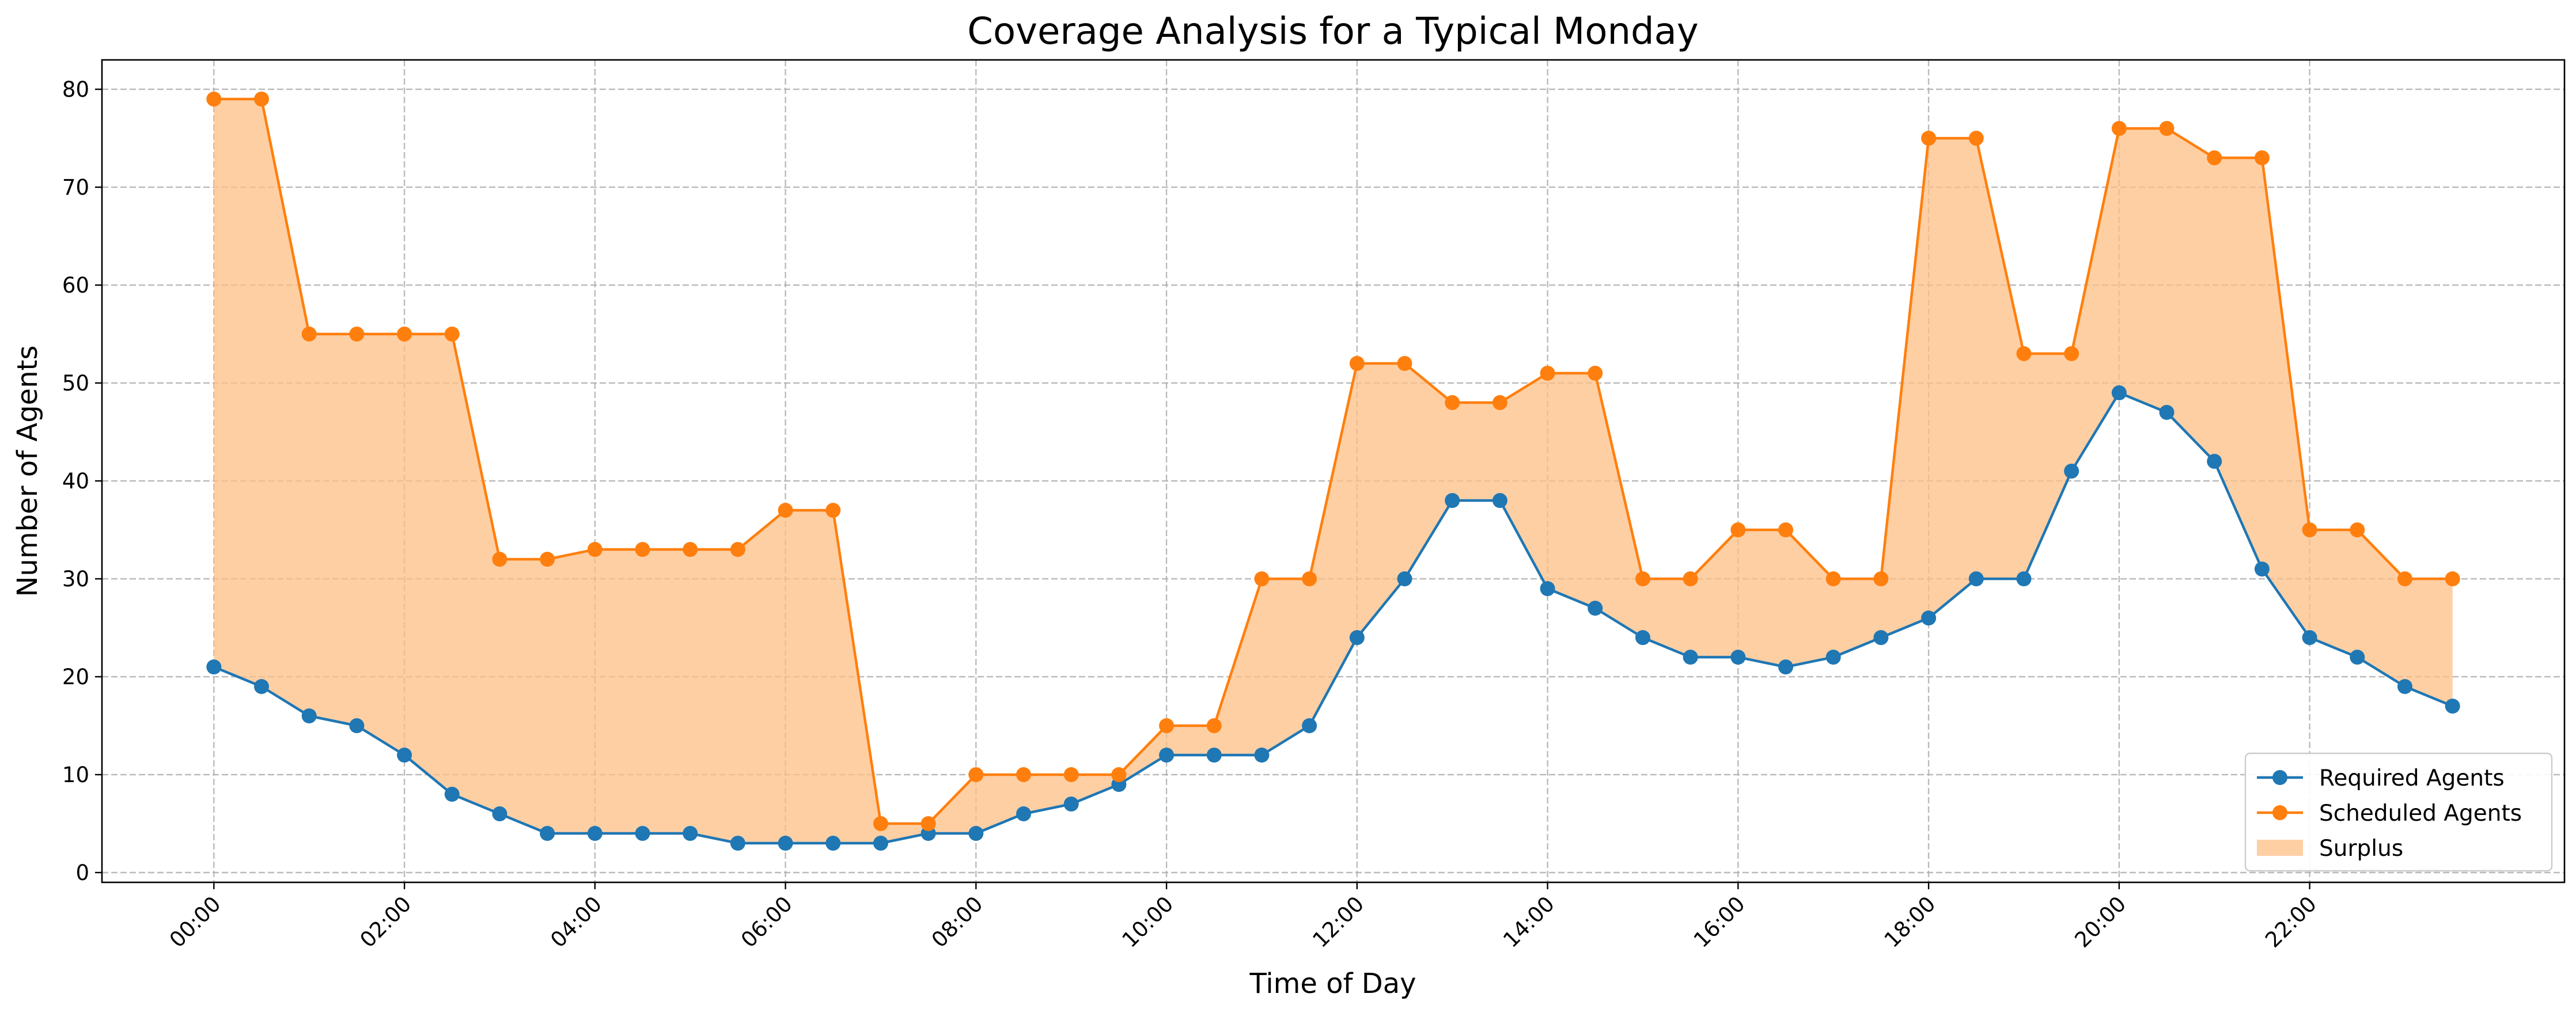 The width and height of the screenshot is (2576, 1020). I want to click on y-tick-label: 20, so click(75, 677).